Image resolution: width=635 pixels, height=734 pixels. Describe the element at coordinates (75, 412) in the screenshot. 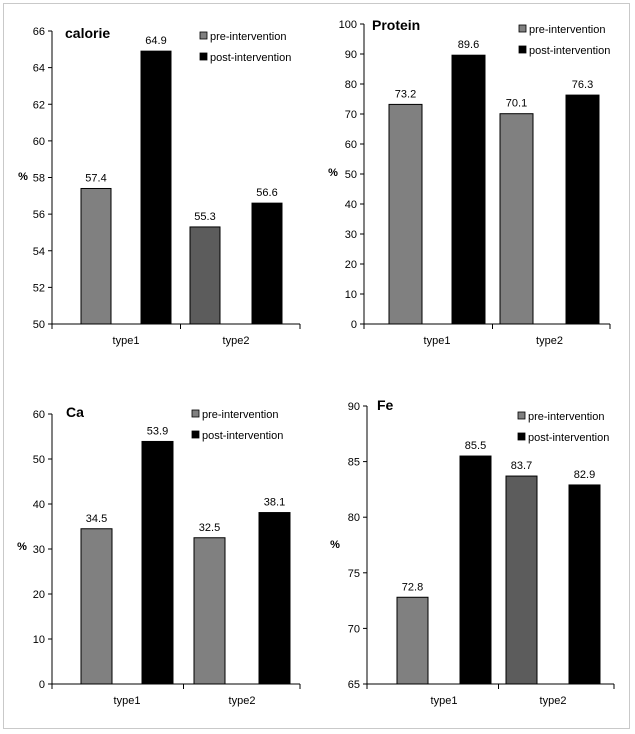

I see `chart-title: Ca` at that location.